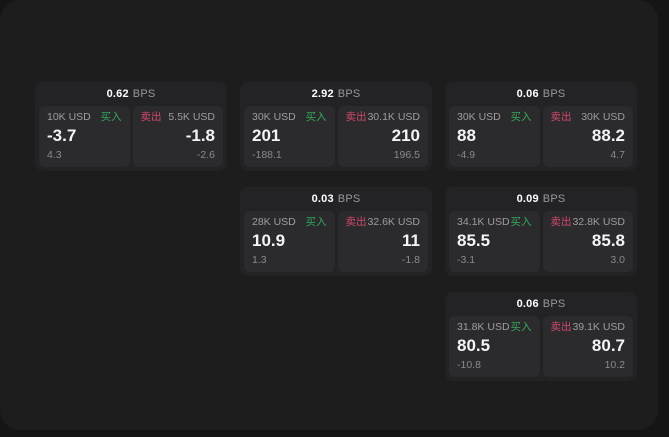  I want to click on spread-header: 0.03 BPS, so click(336, 199).